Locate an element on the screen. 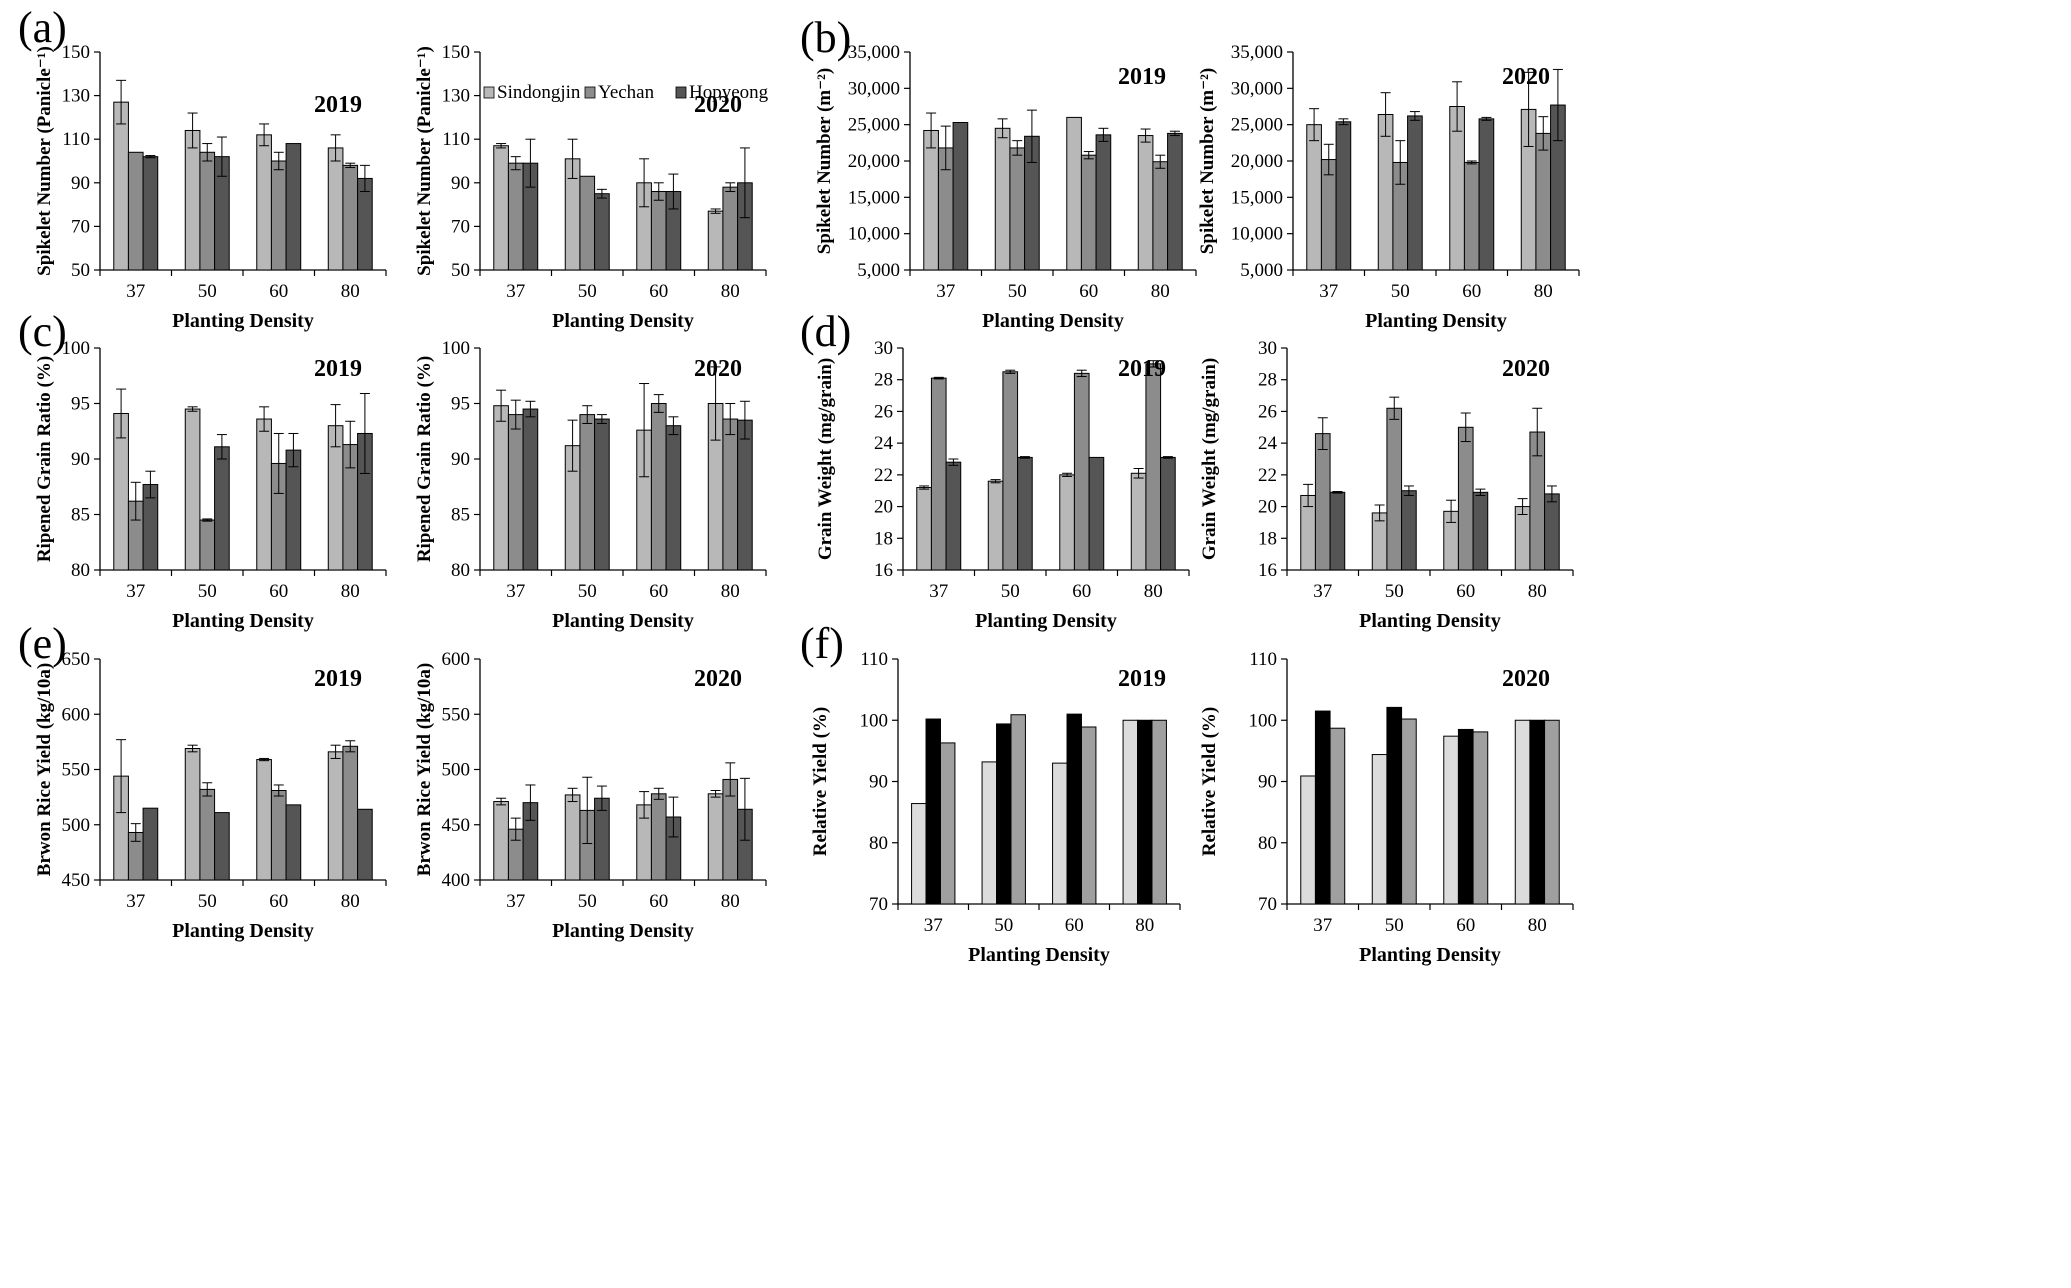  y-tick-label: 16 is located at coordinates (1267, 570).